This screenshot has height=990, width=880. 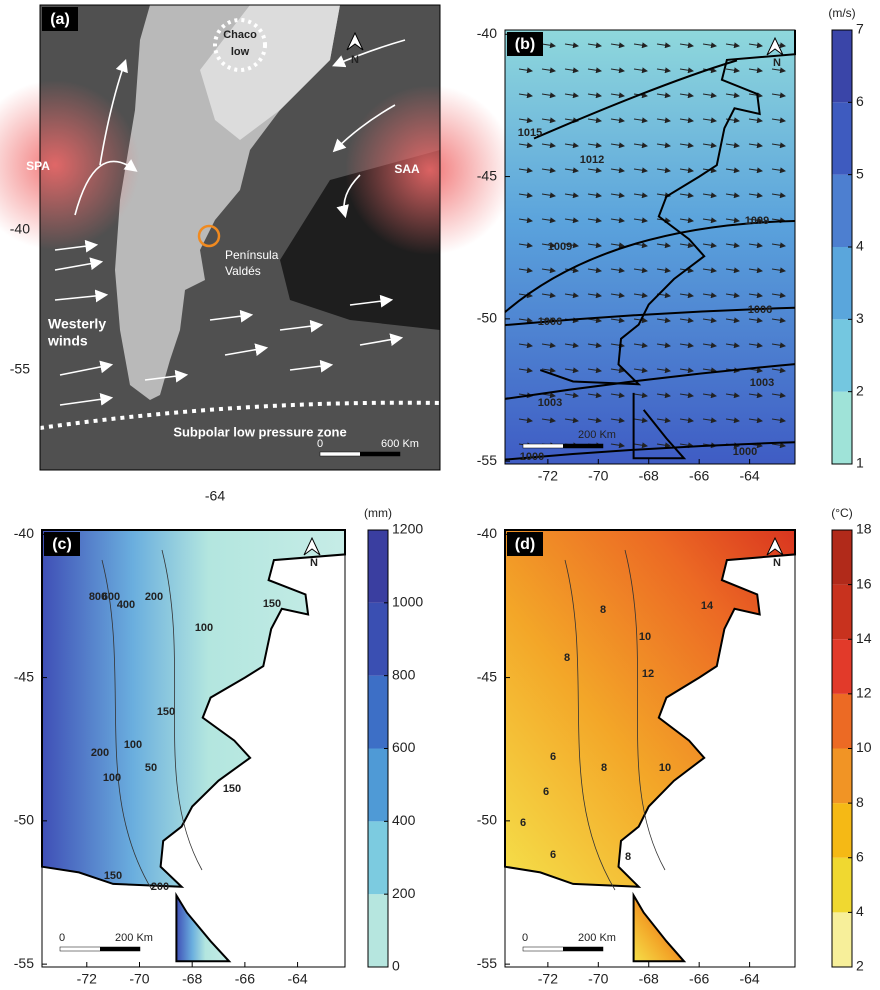 What do you see at coordinates (87, 979) in the screenshot?
I see `x-tick-label: -72` at bounding box center [87, 979].